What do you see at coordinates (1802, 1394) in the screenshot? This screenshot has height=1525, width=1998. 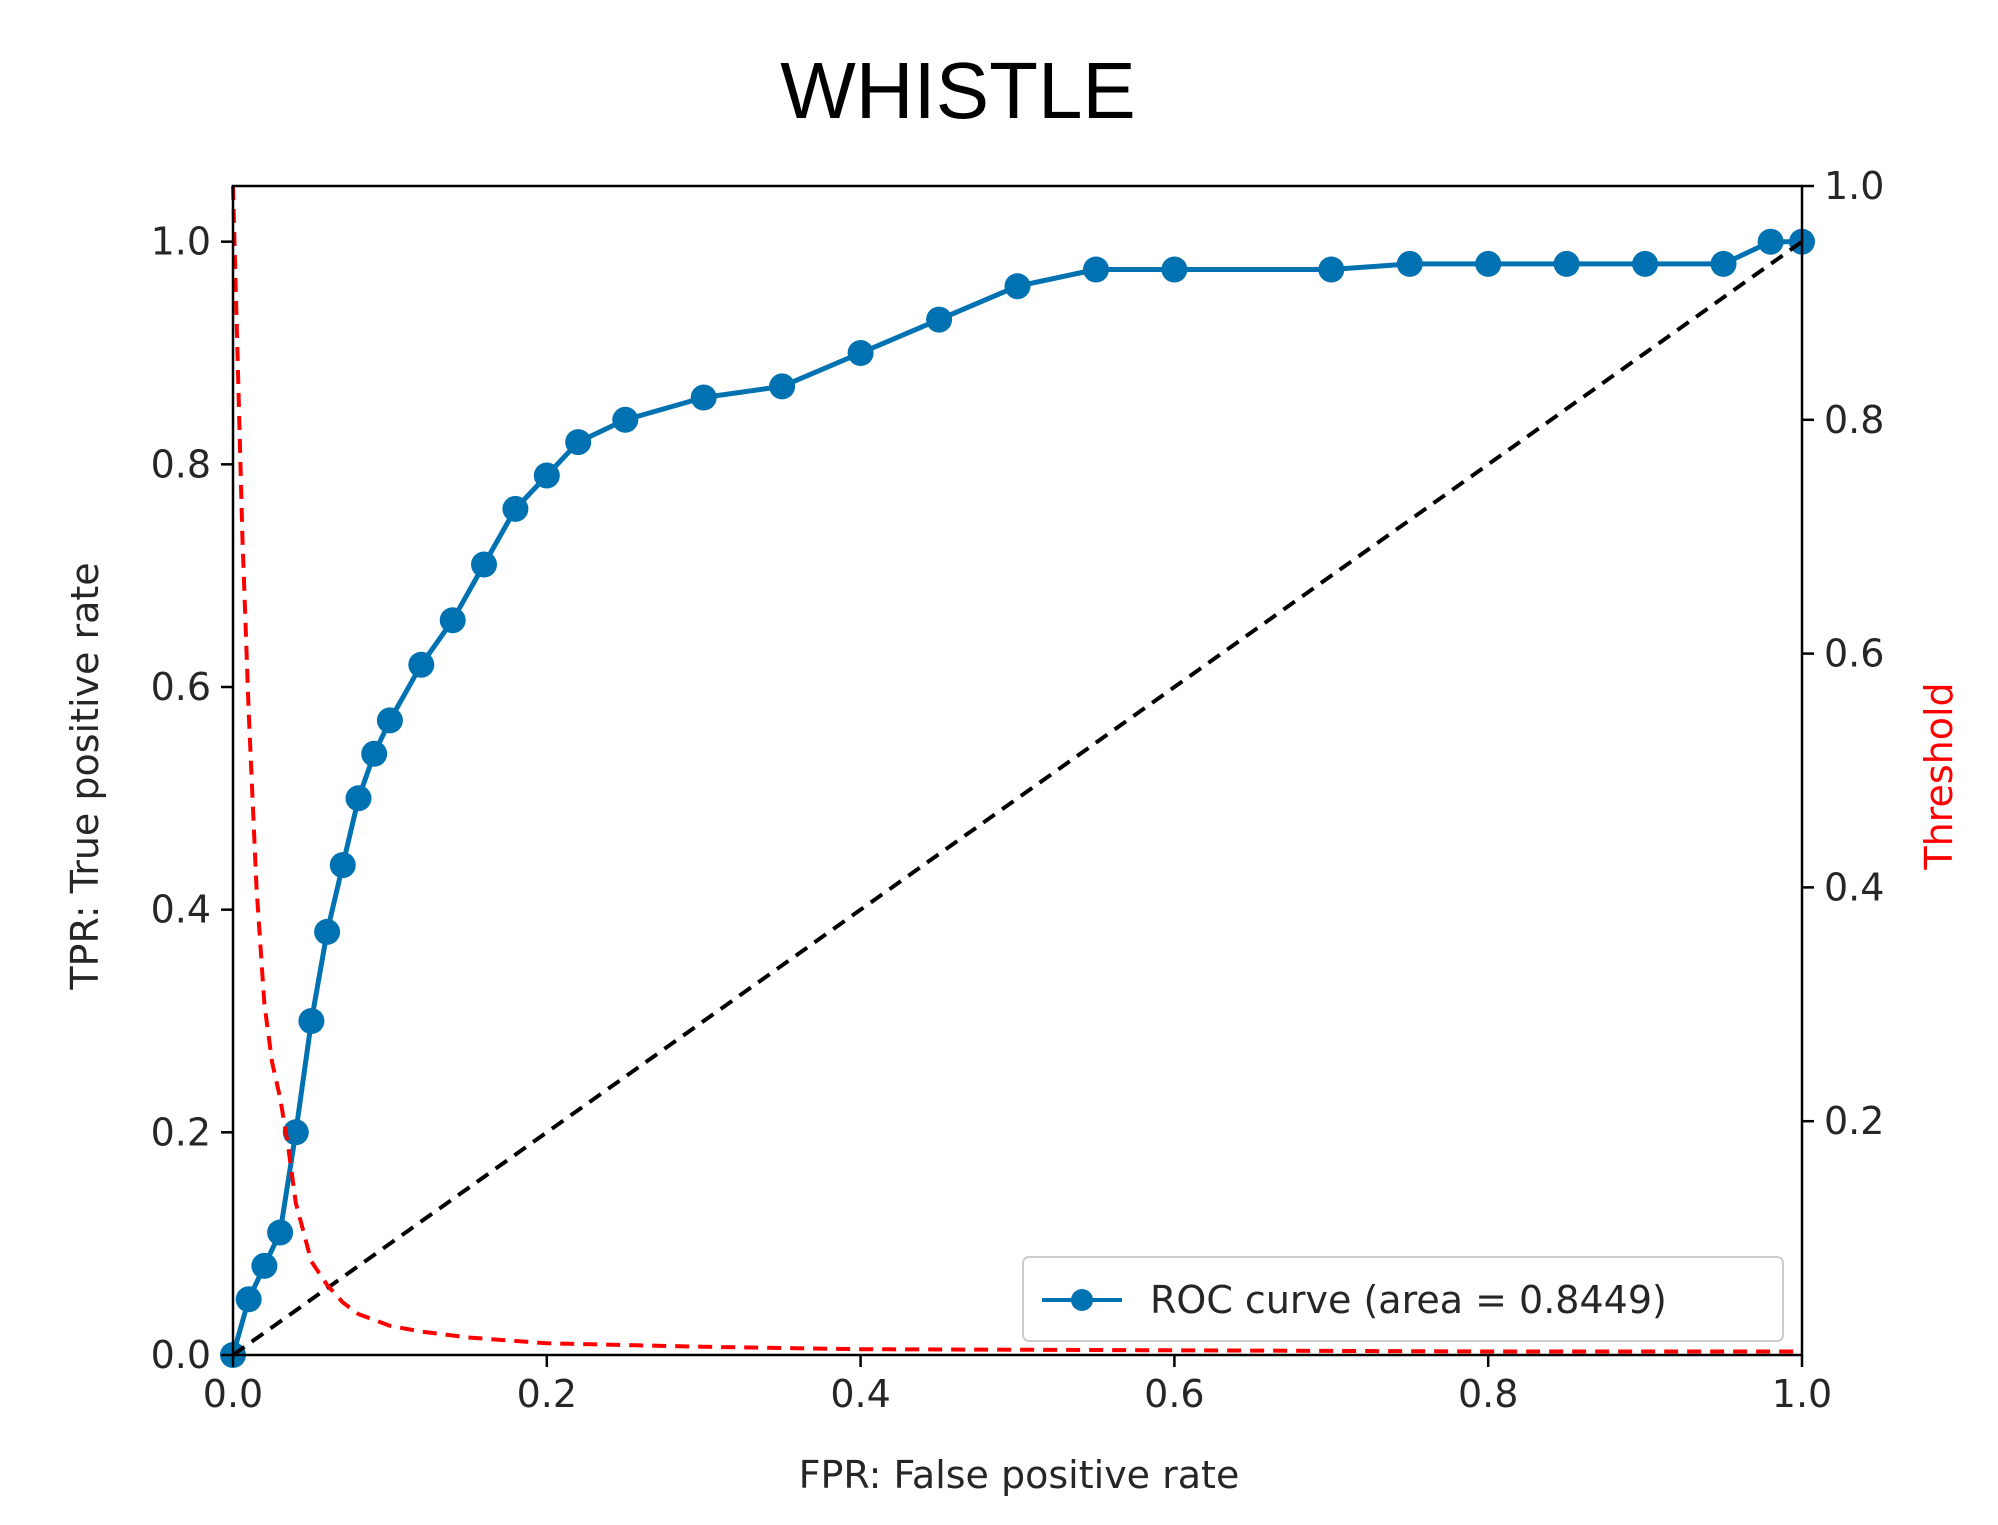 I see `x-tick-label: 1.0` at bounding box center [1802, 1394].